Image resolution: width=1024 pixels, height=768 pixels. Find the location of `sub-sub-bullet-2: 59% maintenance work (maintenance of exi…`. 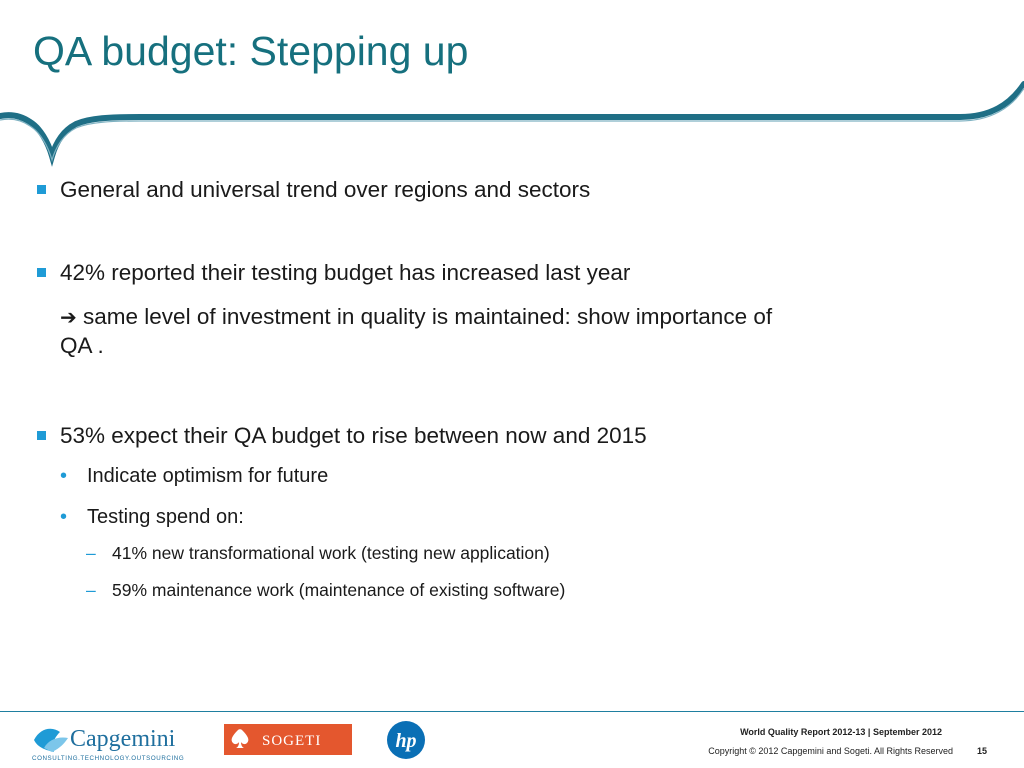

sub-sub-bullet-2: 59% maintenance work (maintenance of exi… is located at coordinates (339, 590).